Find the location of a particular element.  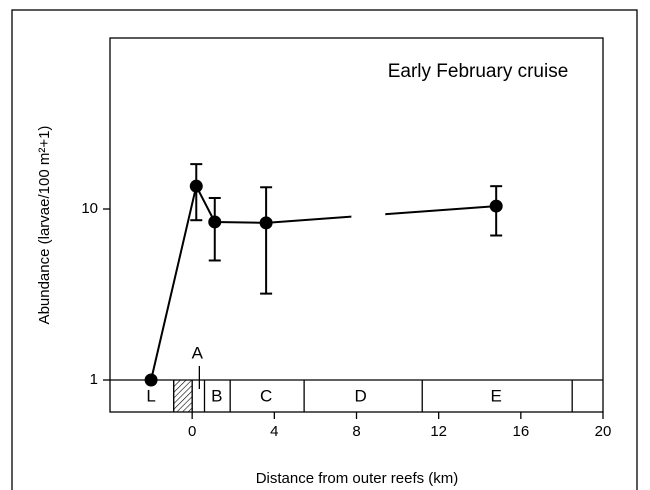

chart-title: Early February cruise is located at coordinates (478, 71).